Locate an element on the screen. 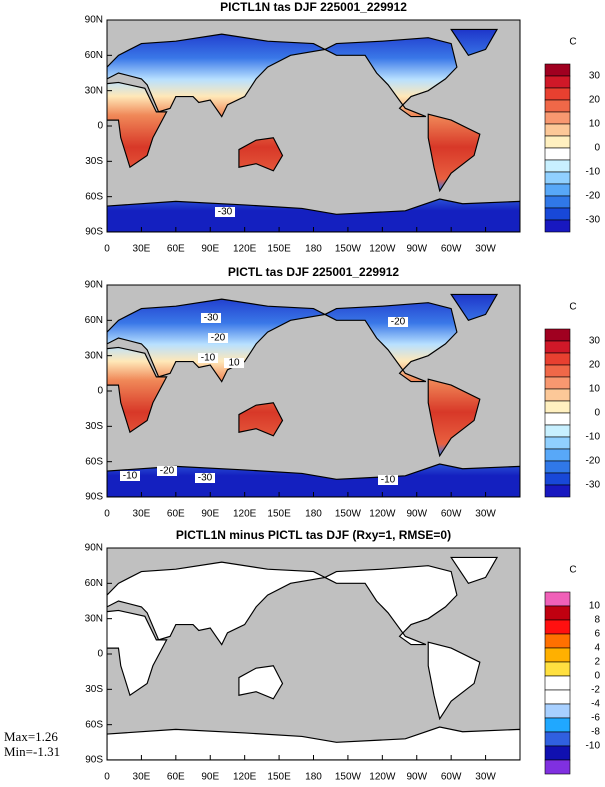  colorbar-label: -4 is located at coordinates (595, 704).